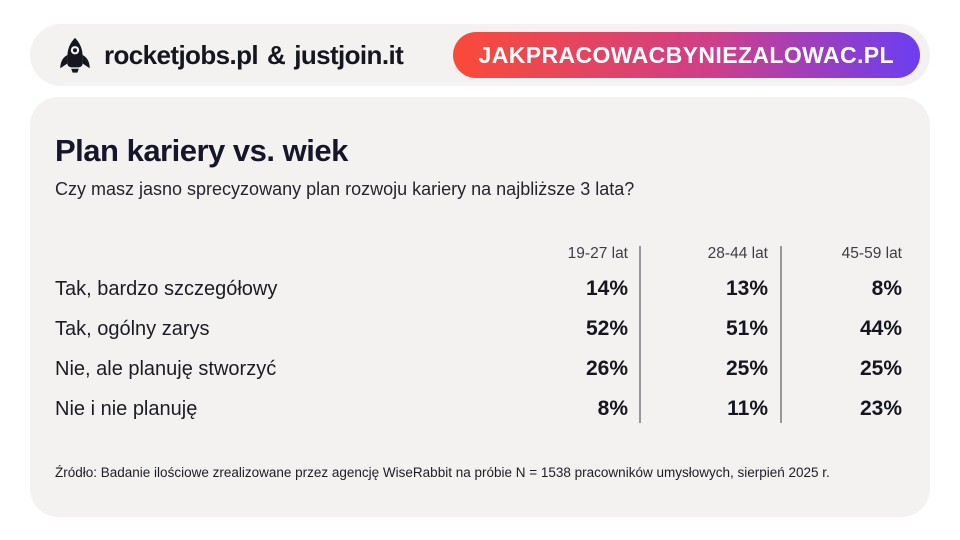 Image resolution: width=960 pixels, height=540 pixels. Describe the element at coordinates (478, 409) in the screenshot. I see `table-row: Nie i nie planuję 8% 11% 23%` at that location.